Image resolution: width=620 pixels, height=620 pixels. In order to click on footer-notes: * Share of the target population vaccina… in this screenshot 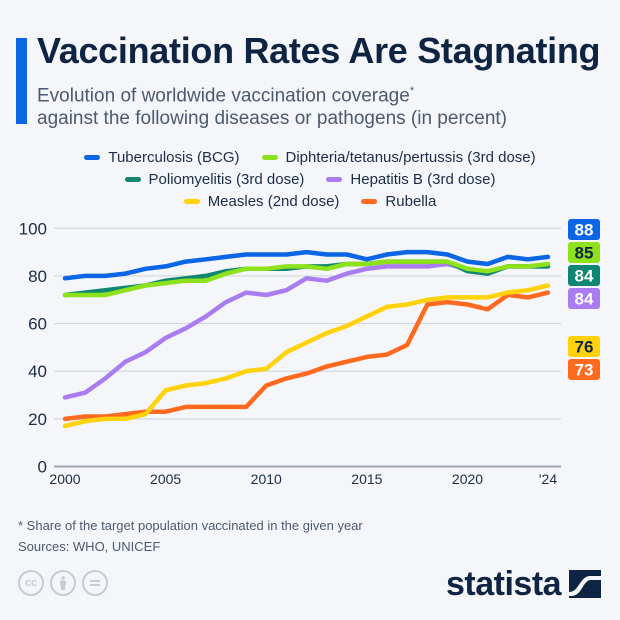, I will do `click(190, 536)`.